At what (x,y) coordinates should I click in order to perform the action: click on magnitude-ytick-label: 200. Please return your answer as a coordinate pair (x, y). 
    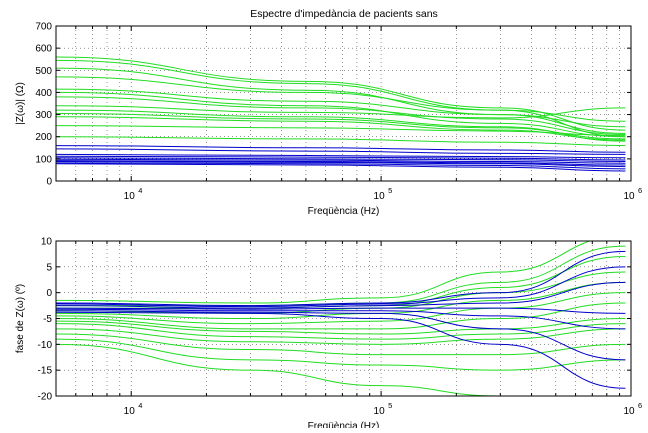
    Looking at the image, I should click on (43, 137).